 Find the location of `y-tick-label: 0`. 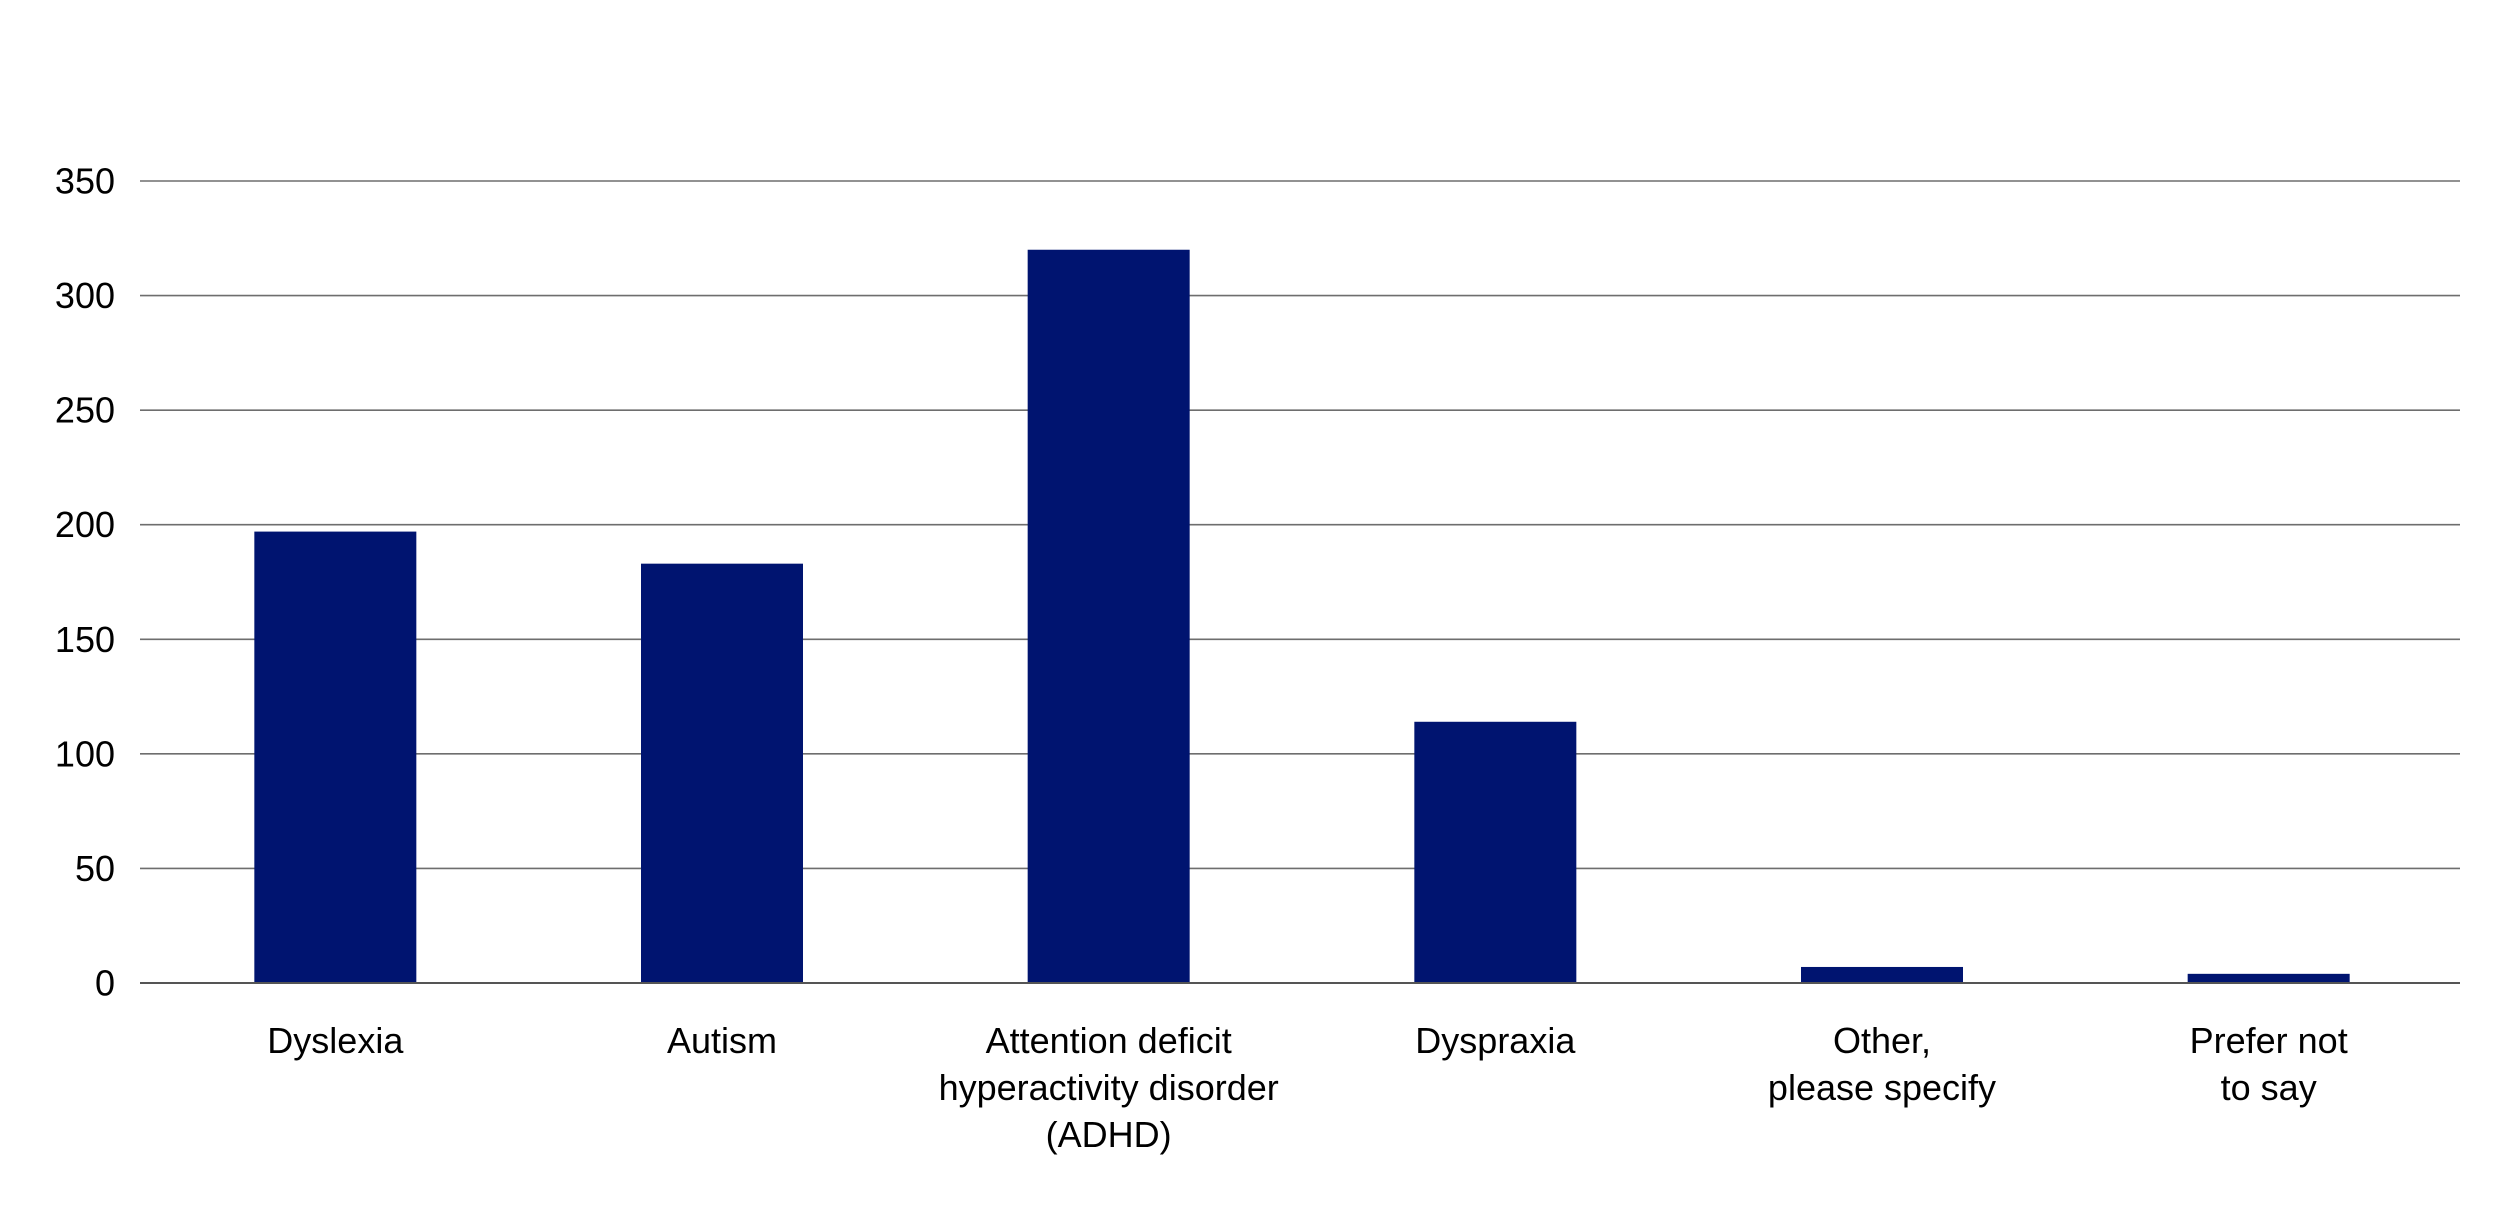

y-tick-label: 0 is located at coordinates (105, 983).